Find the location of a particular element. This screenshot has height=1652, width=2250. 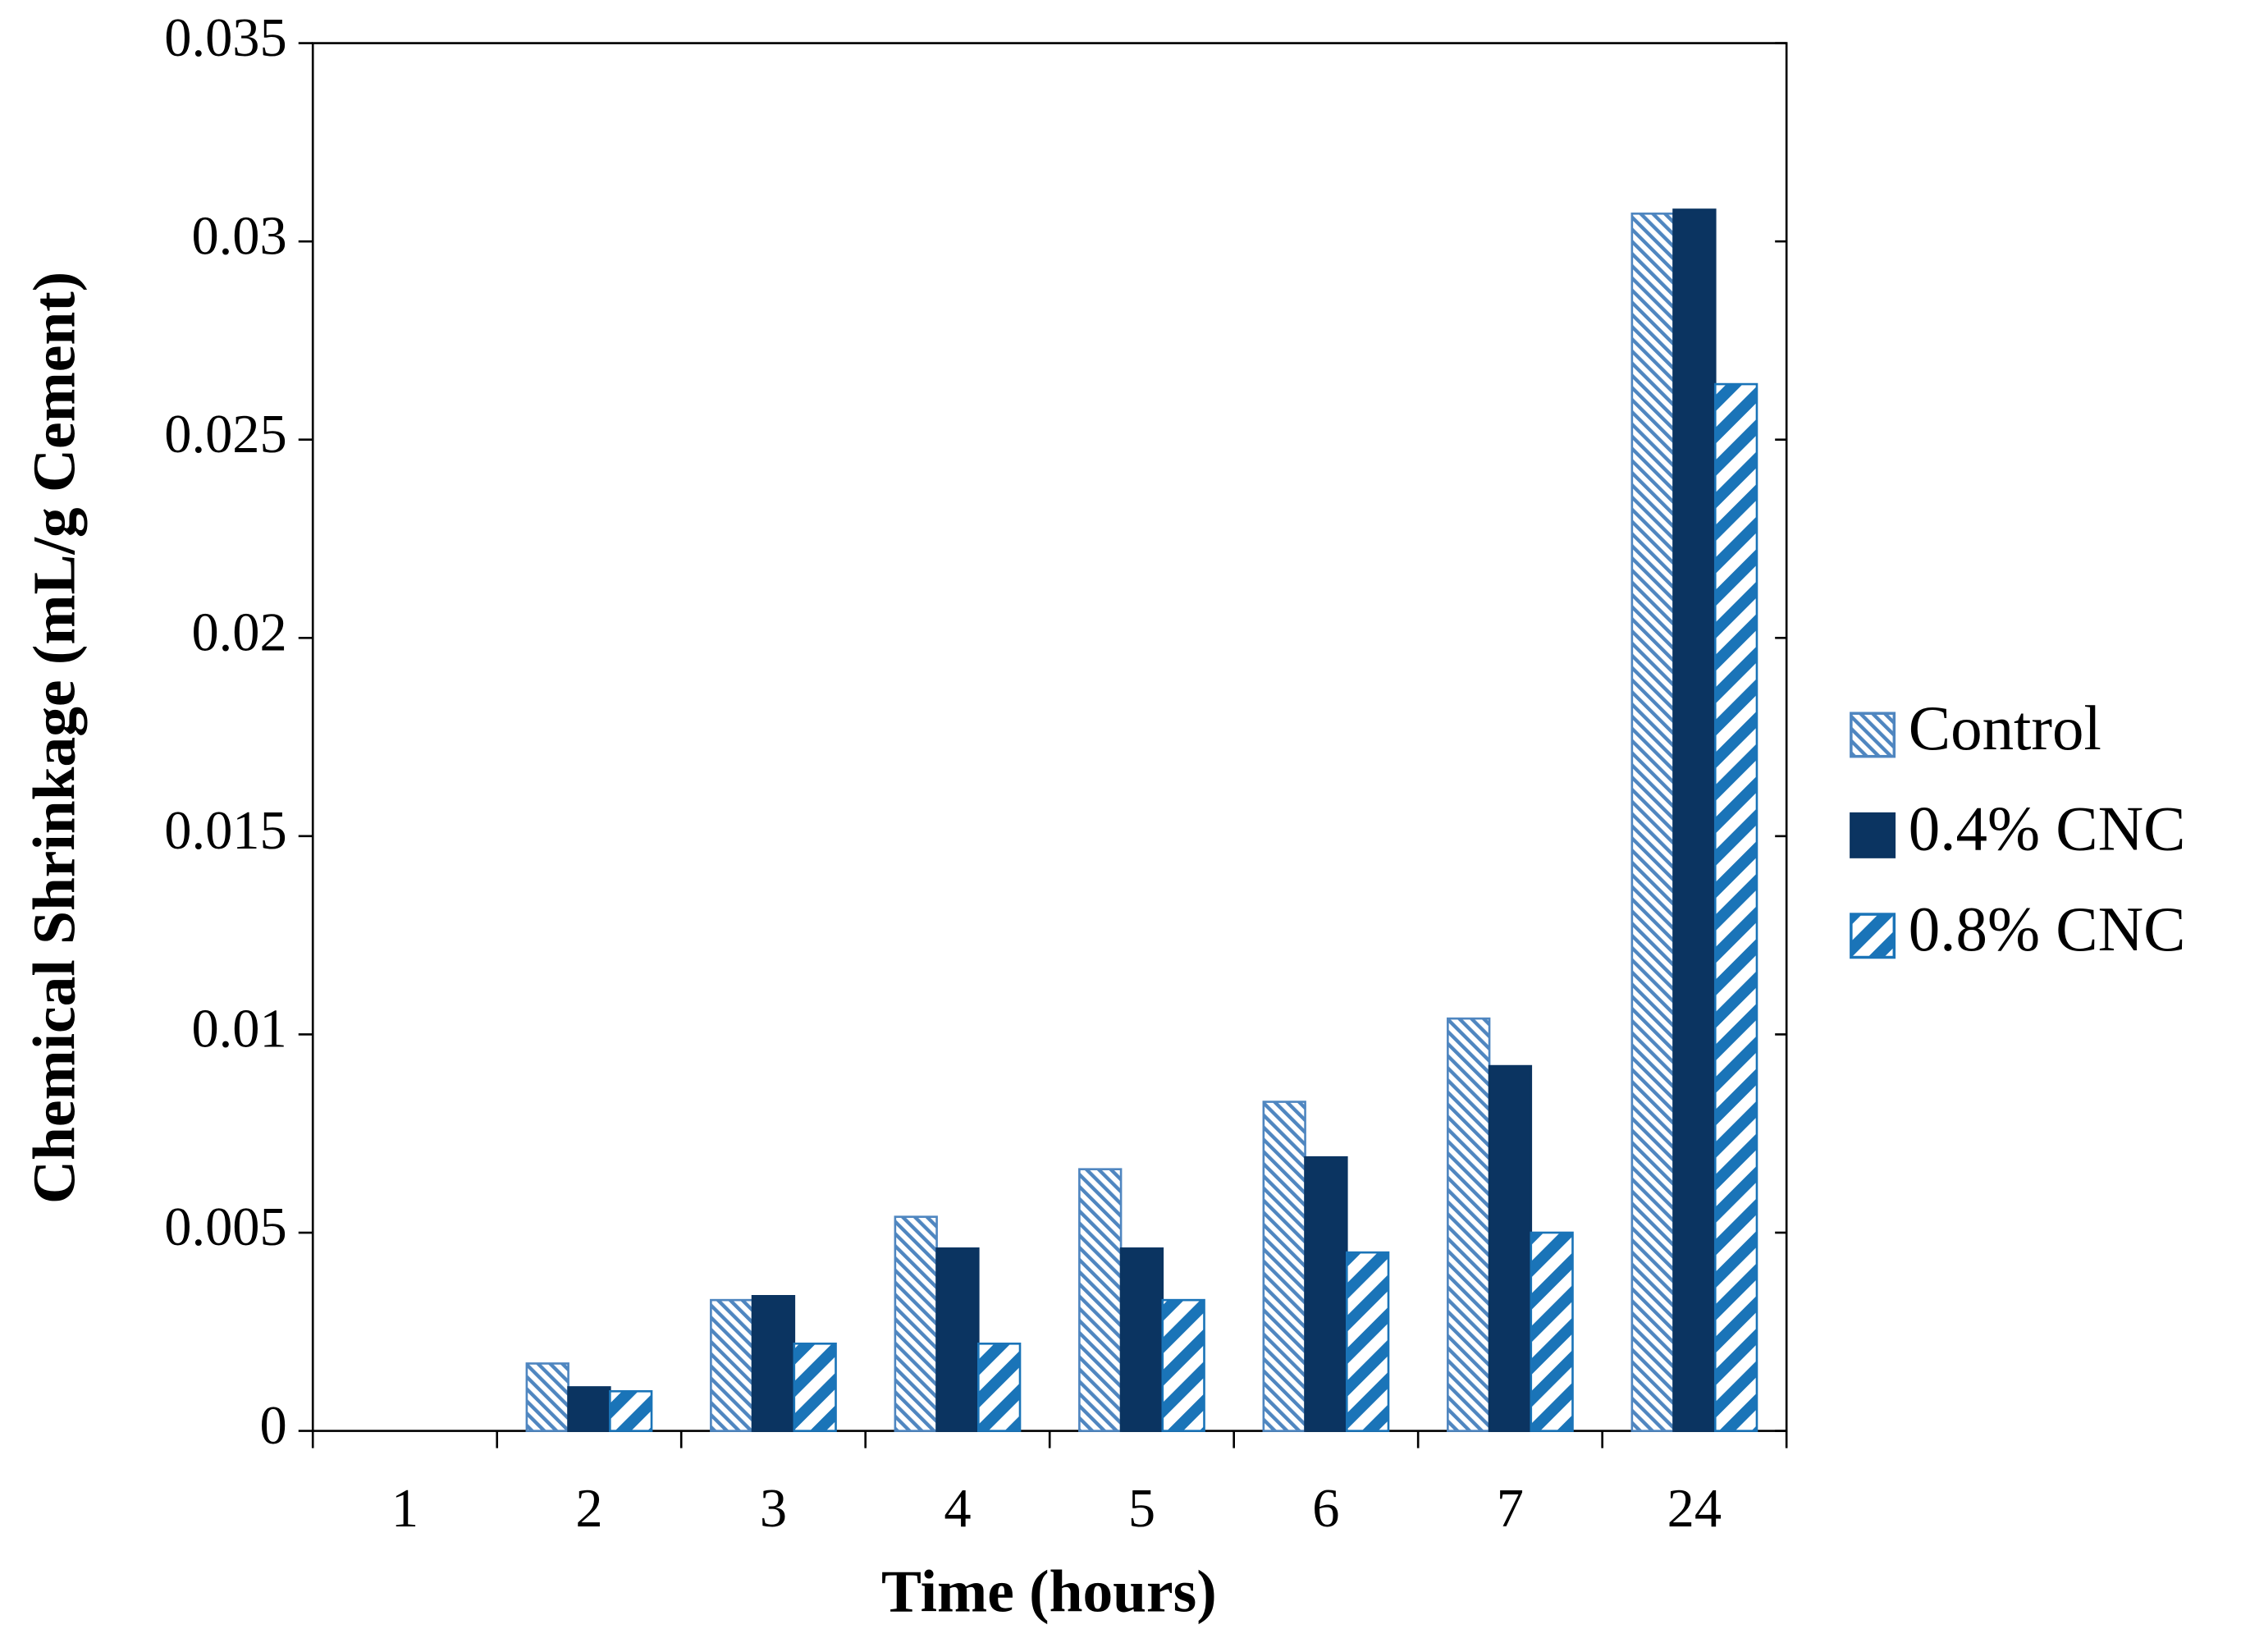

y-tick-label: 0.035 is located at coordinates (225, 38).